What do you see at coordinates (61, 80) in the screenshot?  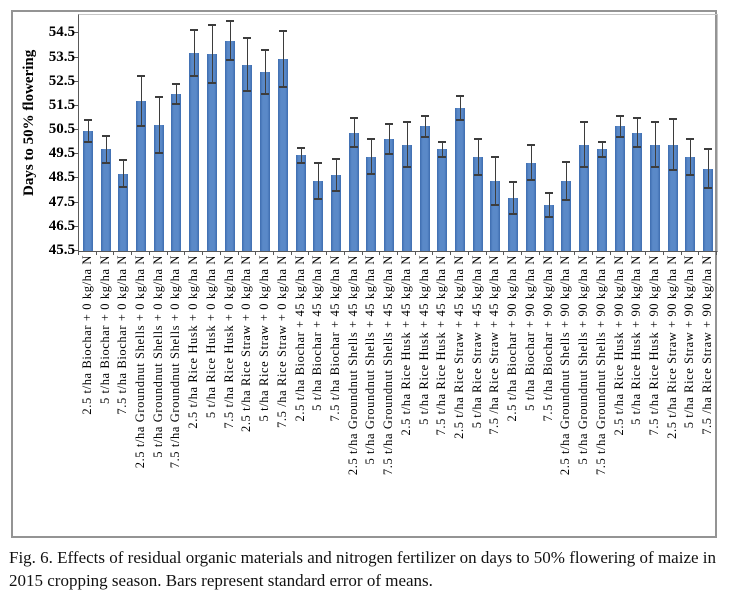 I see `y-tick-label: 52.5` at bounding box center [61, 80].